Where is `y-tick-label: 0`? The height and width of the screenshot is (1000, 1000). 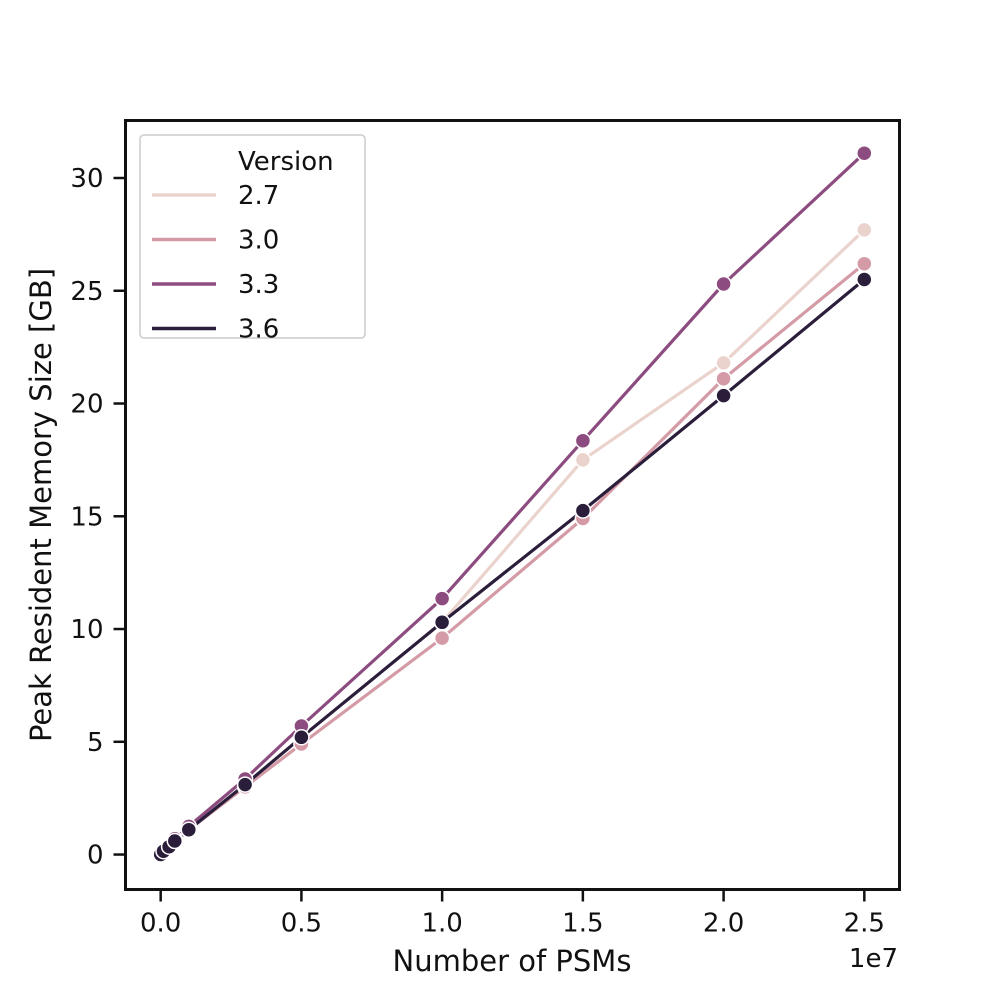
y-tick-label: 0 is located at coordinates (95, 856).